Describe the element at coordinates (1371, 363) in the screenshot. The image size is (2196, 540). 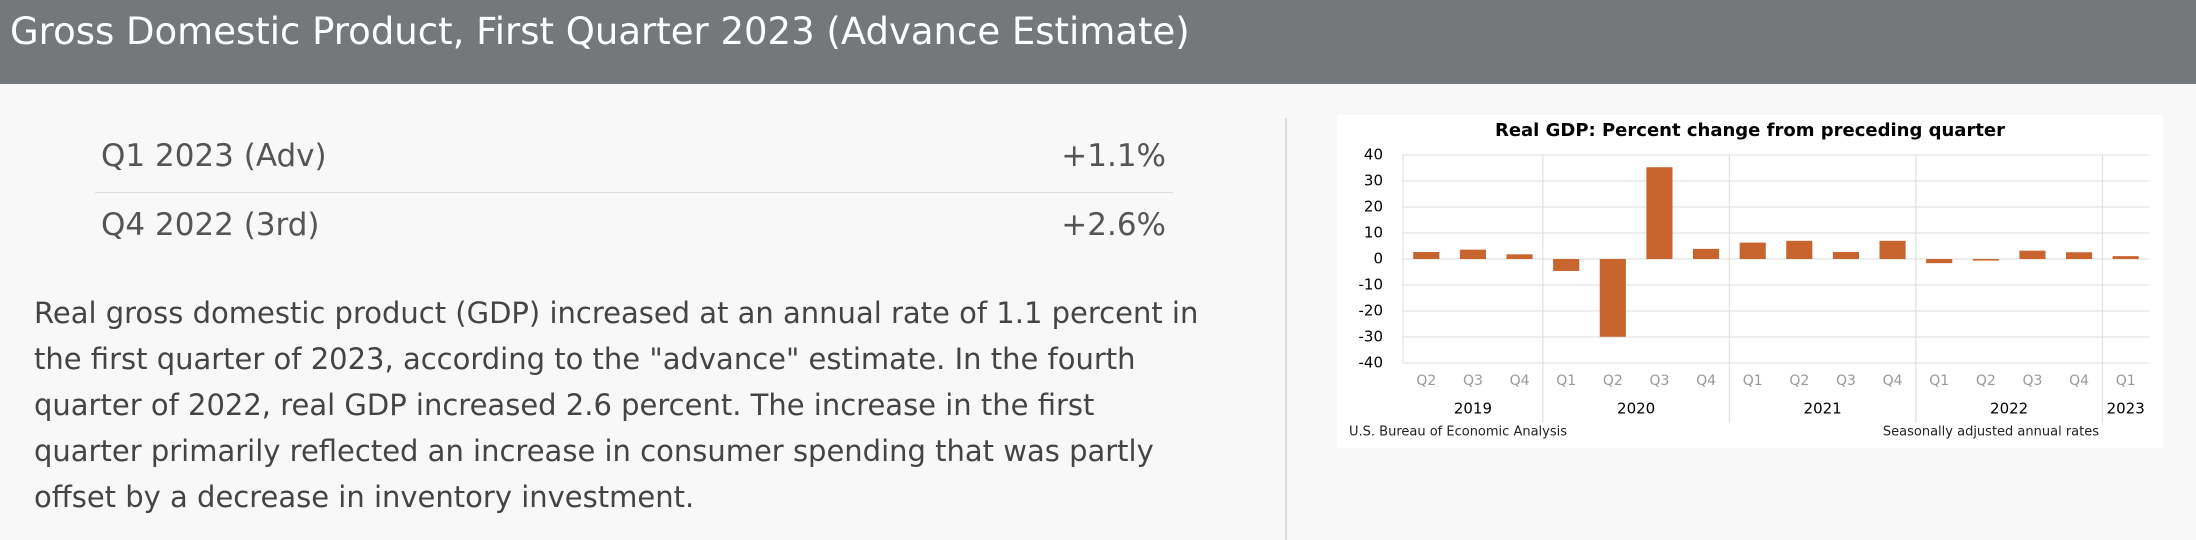
I see `y-tick-label: -40` at that location.